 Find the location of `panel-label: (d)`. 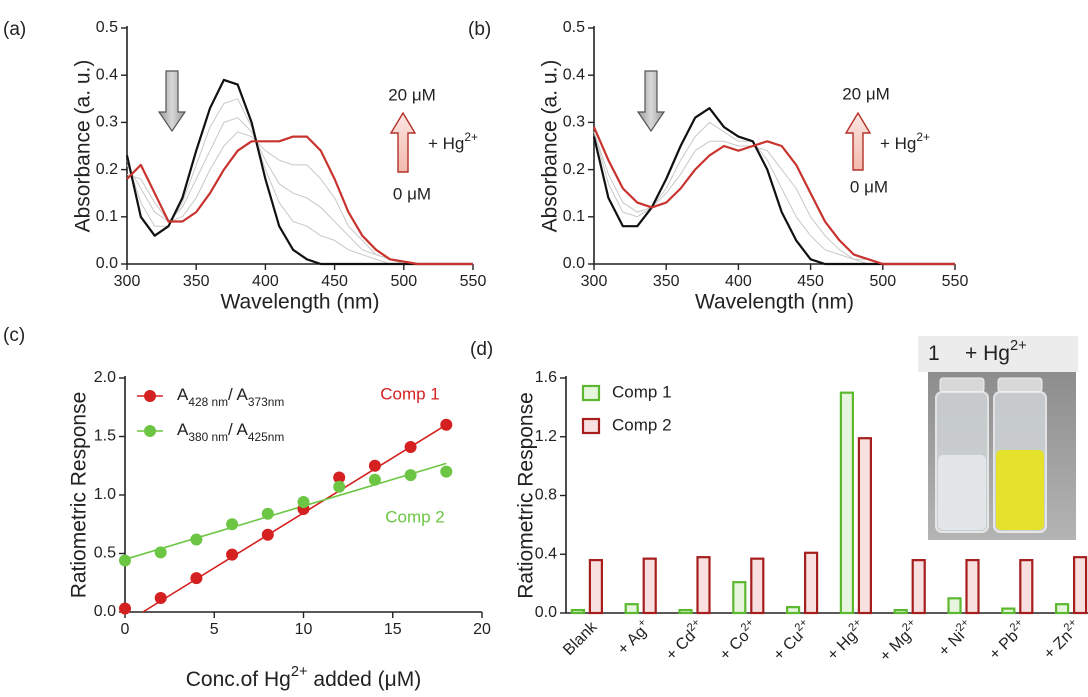

panel-label: (d) is located at coordinates (481, 349).